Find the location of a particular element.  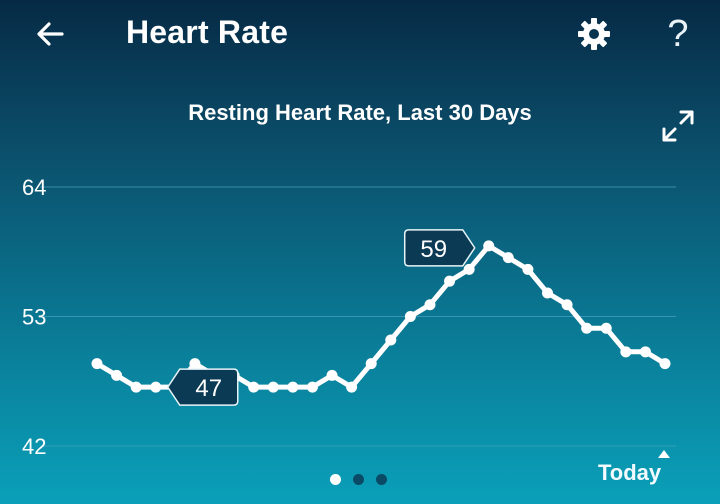

help-button: ? is located at coordinates (678, 34).